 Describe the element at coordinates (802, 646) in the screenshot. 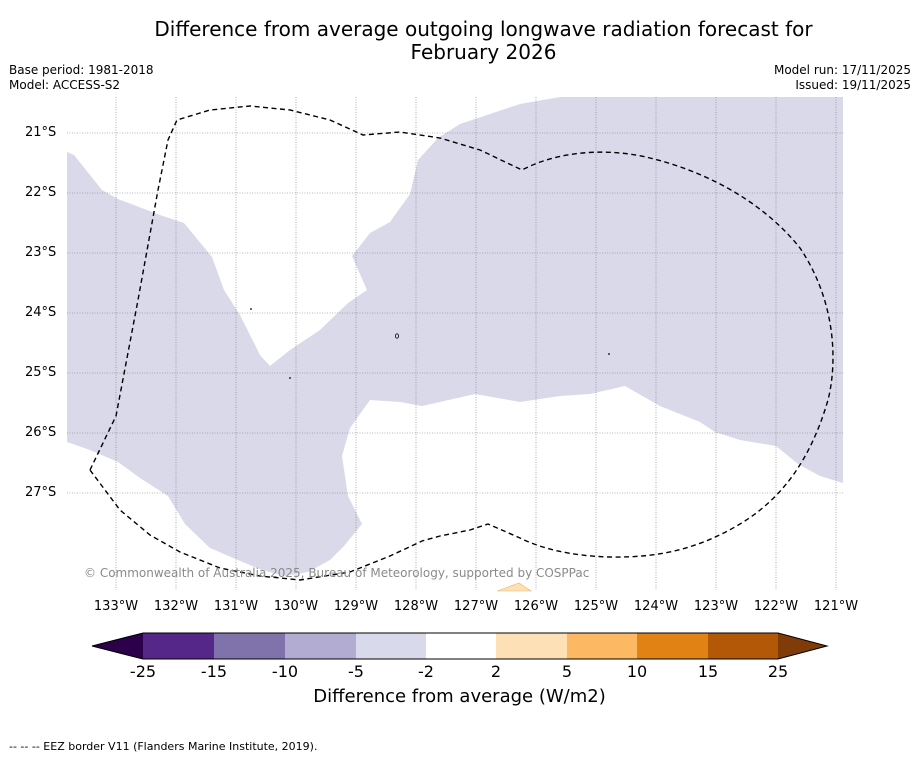

I see `colorbar-extend-high` at that location.